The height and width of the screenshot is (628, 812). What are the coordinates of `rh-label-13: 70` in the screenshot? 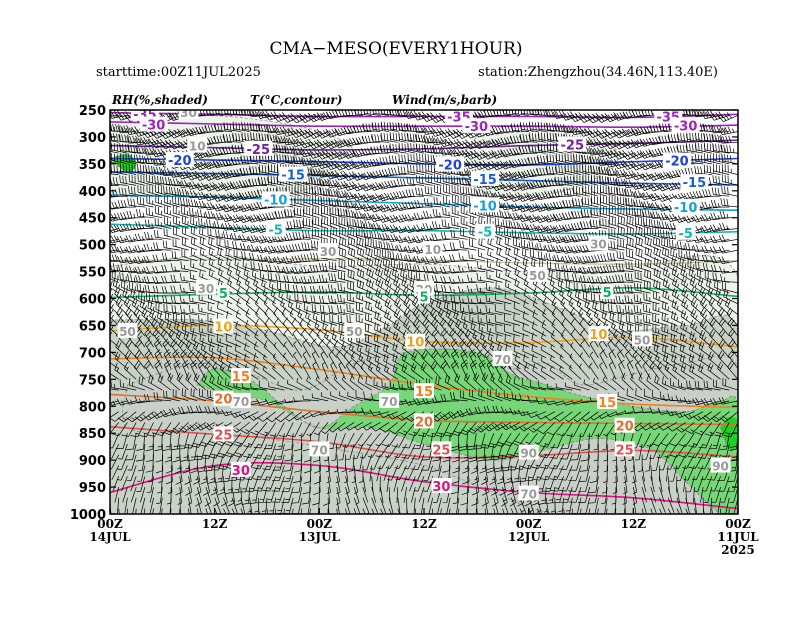 It's located at (389, 402).